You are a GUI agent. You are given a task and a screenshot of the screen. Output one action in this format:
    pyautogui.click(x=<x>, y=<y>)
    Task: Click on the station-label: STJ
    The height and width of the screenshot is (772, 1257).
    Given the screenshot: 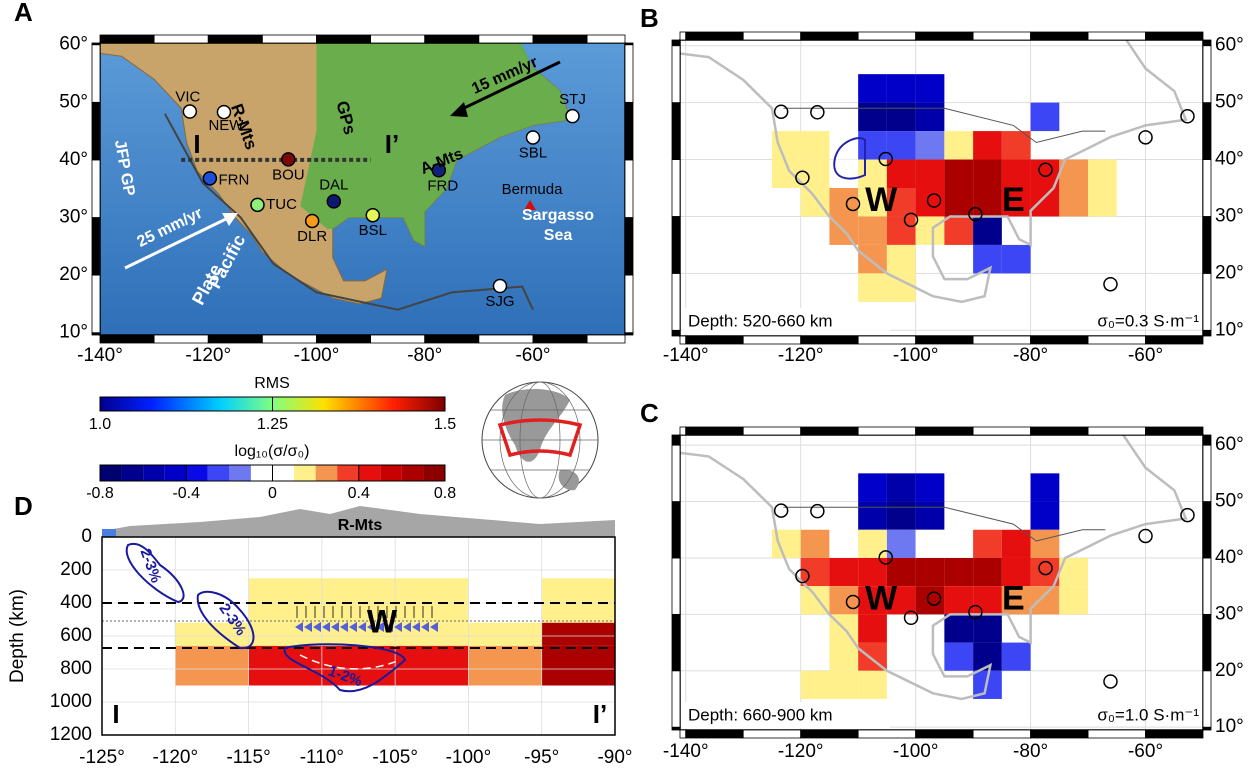 What is the action you would take?
    pyautogui.click(x=572, y=99)
    